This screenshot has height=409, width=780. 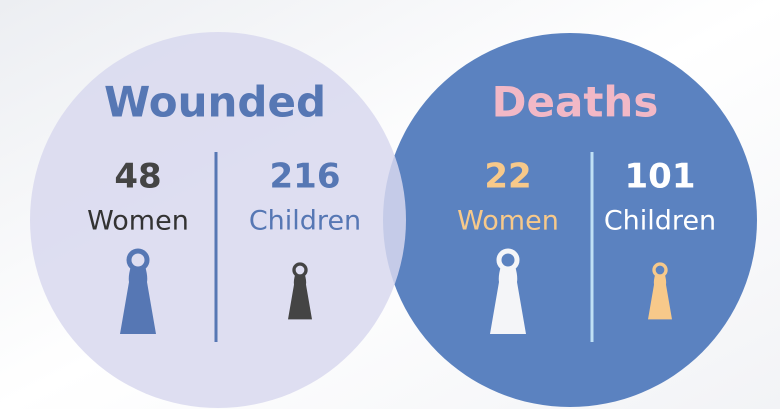 What do you see at coordinates (305, 177) in the screenshot?
I see `count: 216` at bounding box center [305, 177].